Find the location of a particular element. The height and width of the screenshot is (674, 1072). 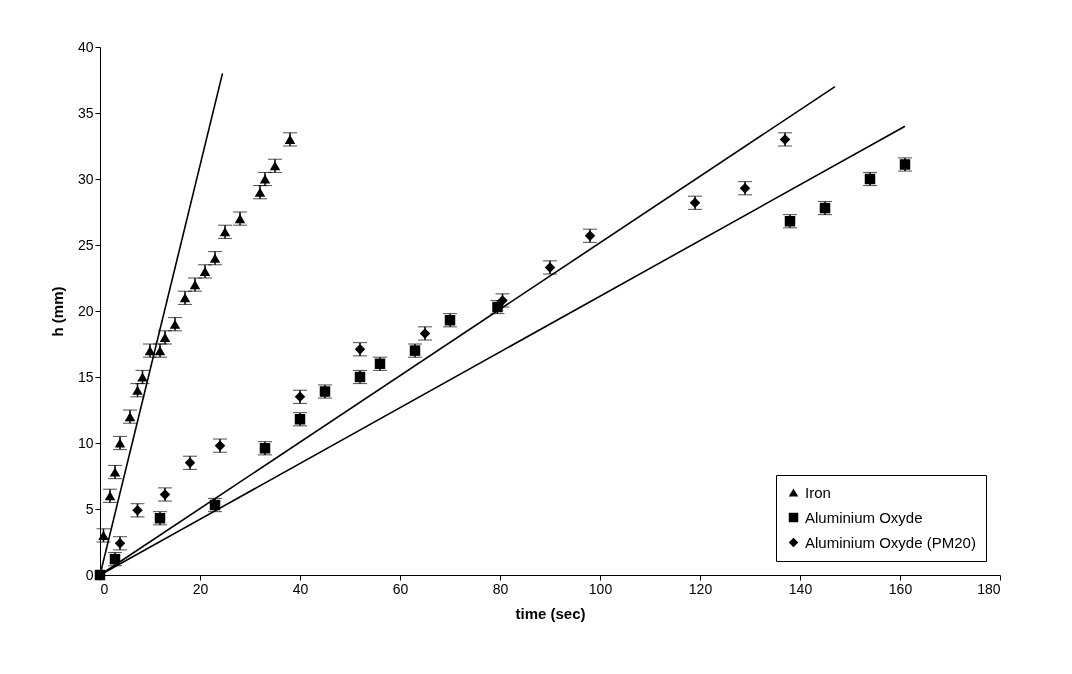

y-tick-label: 20 is located at coordinates (85, 310).